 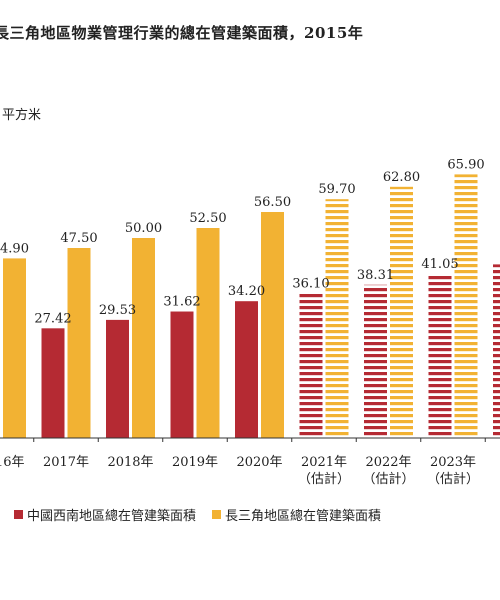 What do you see at coordinates (205, 514) in the screenshot?
I see `legend: 中國西南地區總在管建築面積 長三角地區總在管建築面積` at bounding box center [205, 514].